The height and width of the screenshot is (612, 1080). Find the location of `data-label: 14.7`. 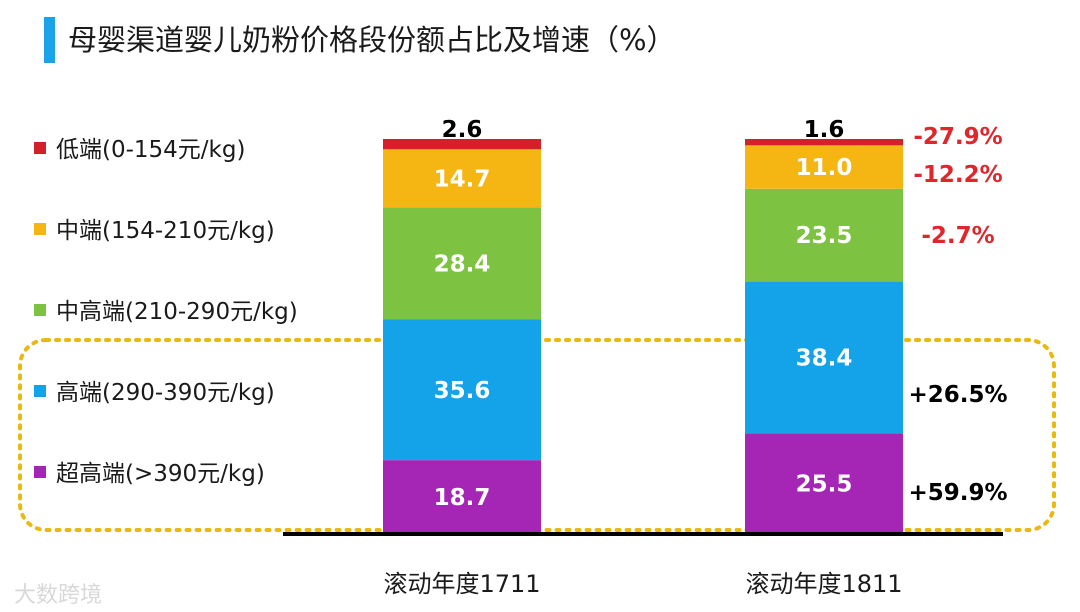

data-label: 14.7 is located at coordinates (462, 179).